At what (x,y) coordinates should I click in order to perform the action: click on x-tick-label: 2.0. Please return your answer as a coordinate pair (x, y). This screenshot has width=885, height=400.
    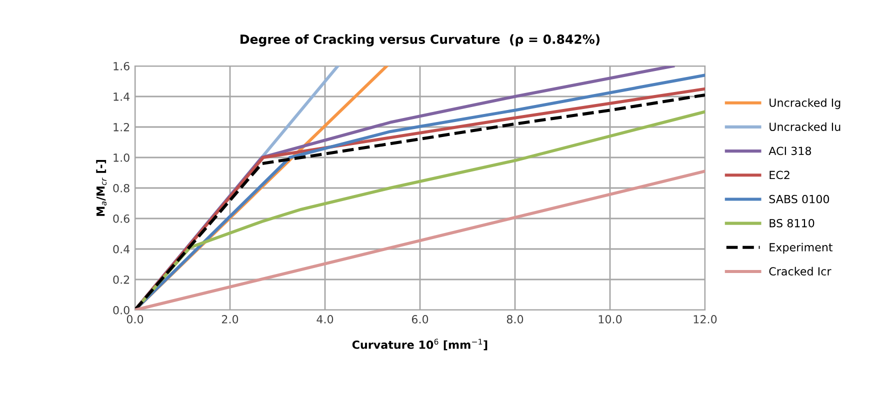
    Looking at the image, I should click on (230, 319).